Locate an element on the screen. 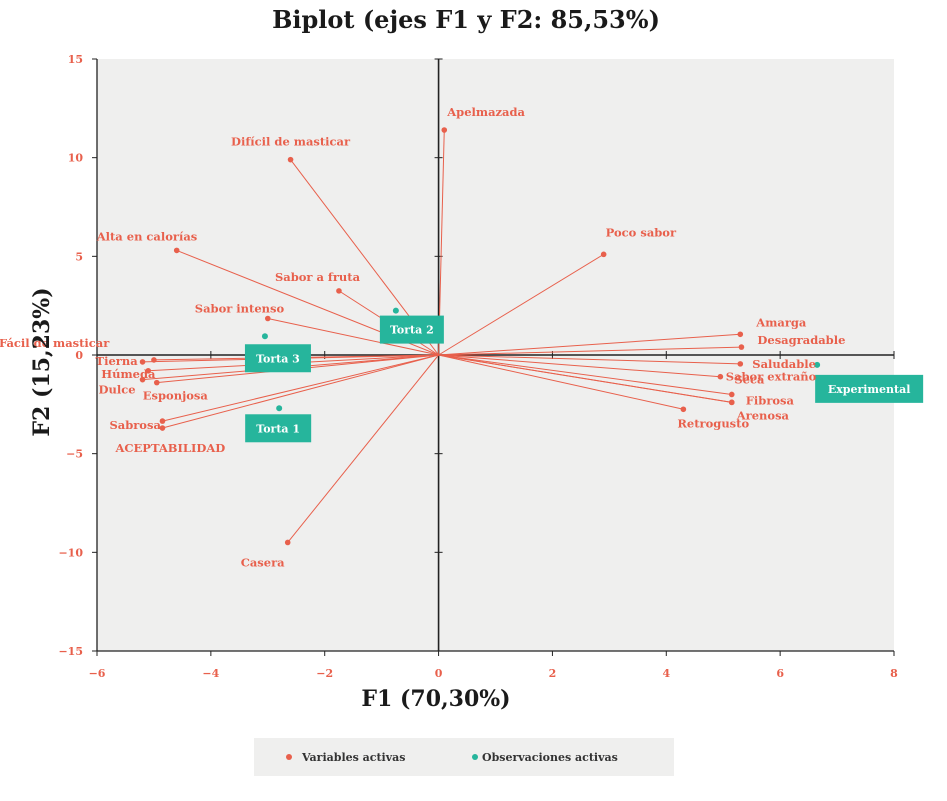  variable-label: Sabrosa is located at coordinates (135, 425).